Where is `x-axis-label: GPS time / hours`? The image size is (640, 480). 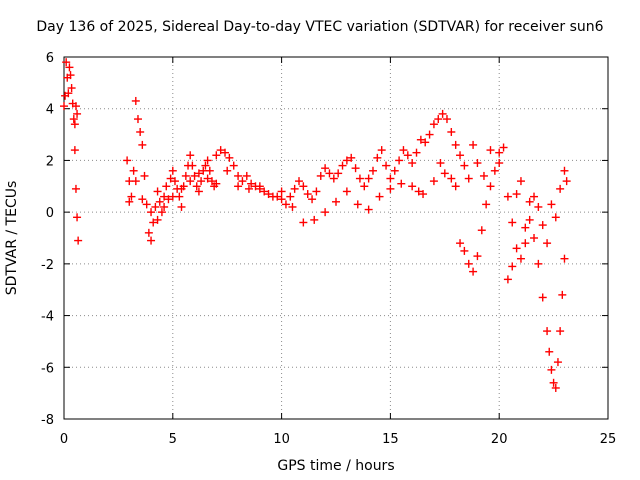
x-axis-label: GPS time / hours is located at coordinates (335, 466).